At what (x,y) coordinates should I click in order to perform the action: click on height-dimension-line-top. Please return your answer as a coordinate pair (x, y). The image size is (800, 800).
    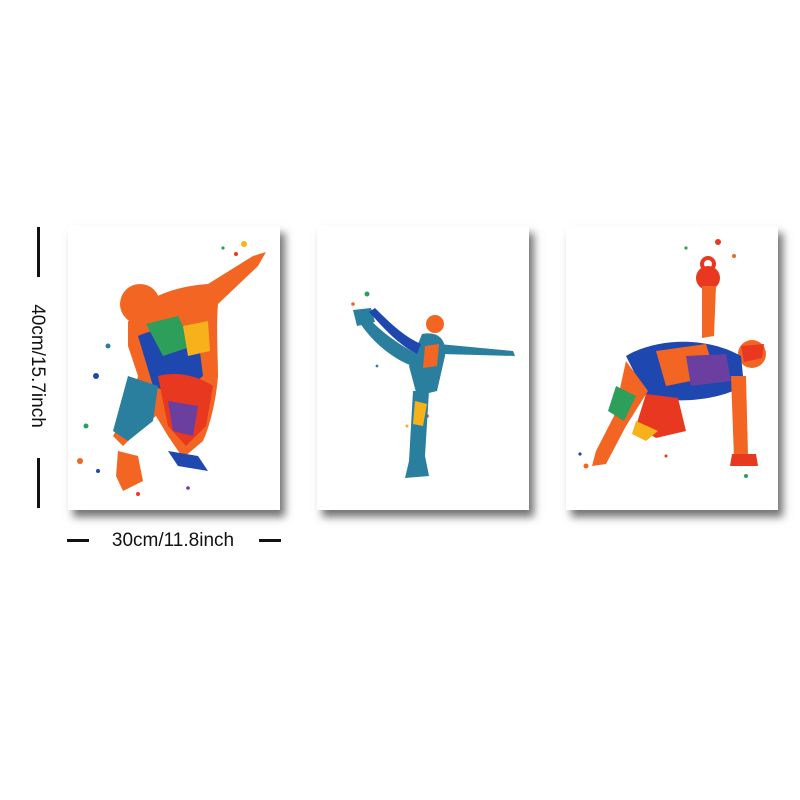
    Looking at the image, I should click on (38, 252).